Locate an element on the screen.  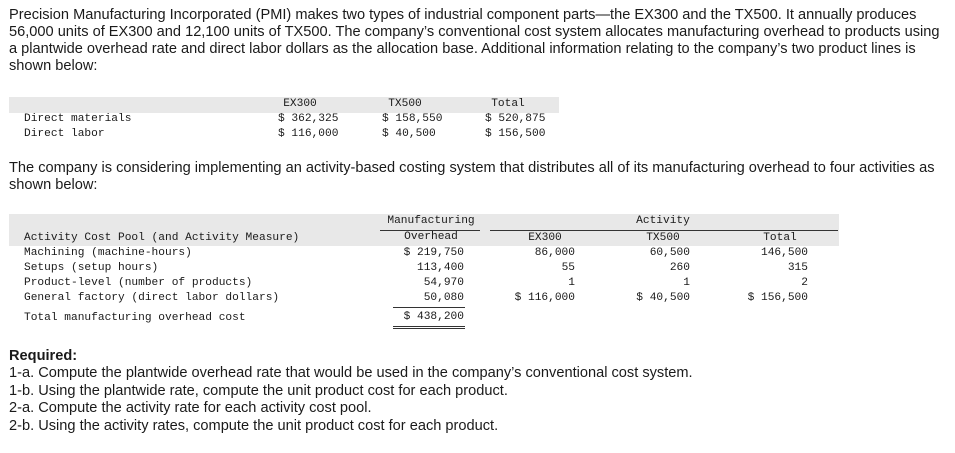
table2-row-label: General factory (direct labor dollars) is located at coordinates (152, 298).